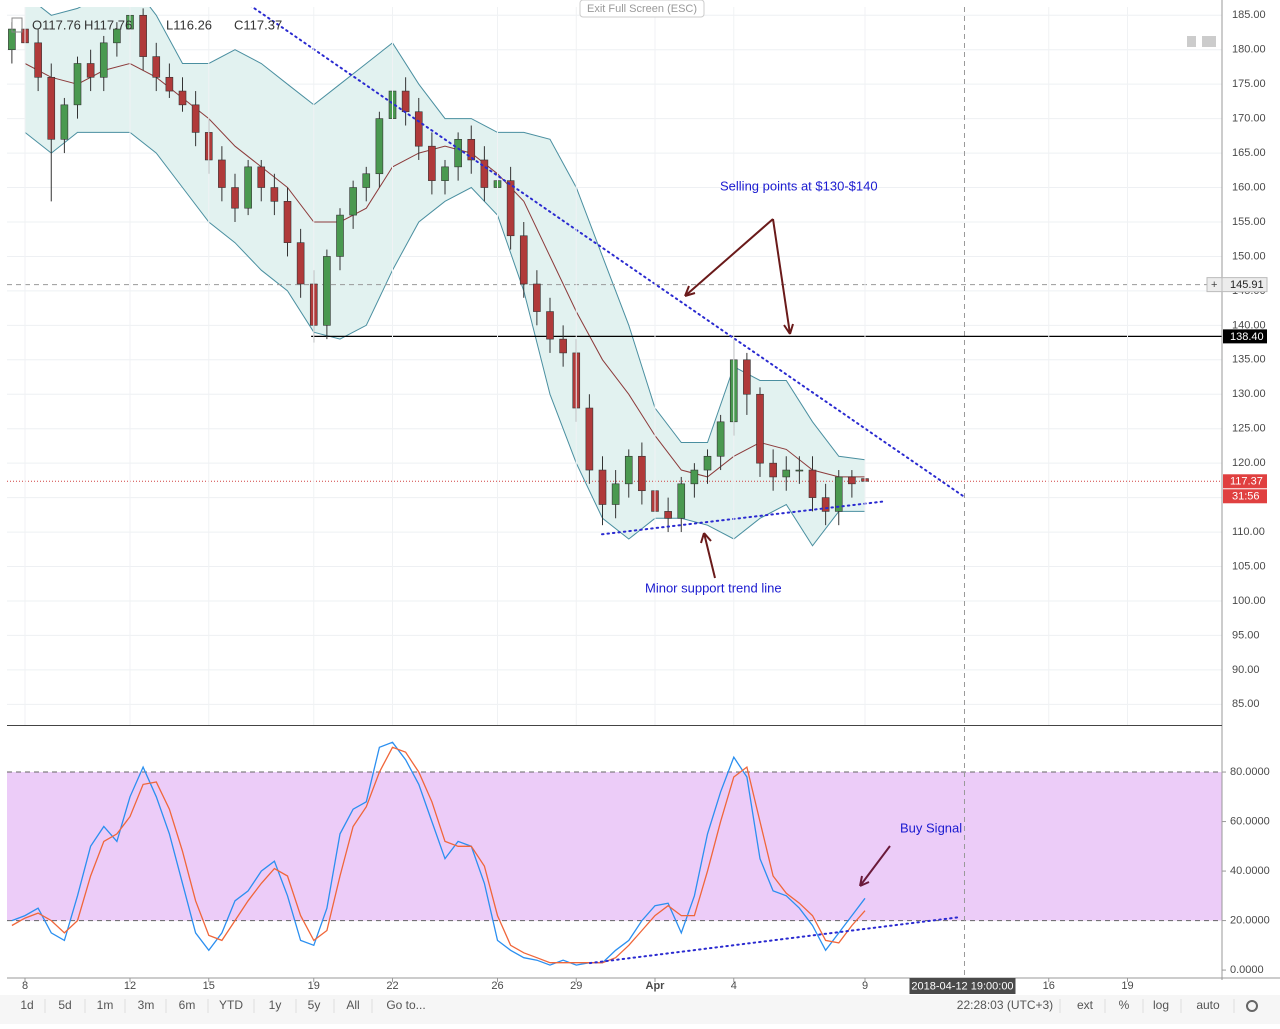  I want to click on y-tick-label: 160.00, so click(1249, 187).